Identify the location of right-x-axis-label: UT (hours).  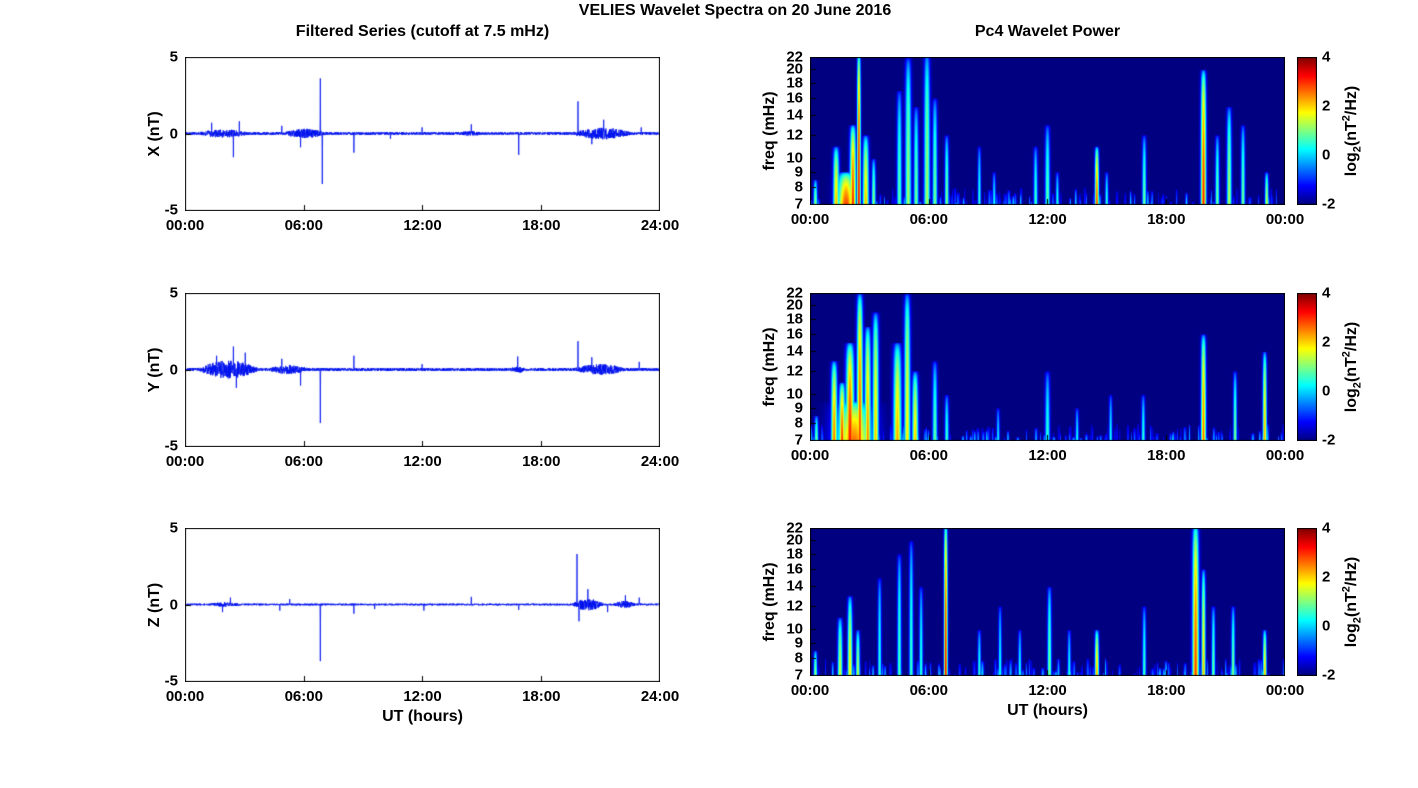
(1047, 710).